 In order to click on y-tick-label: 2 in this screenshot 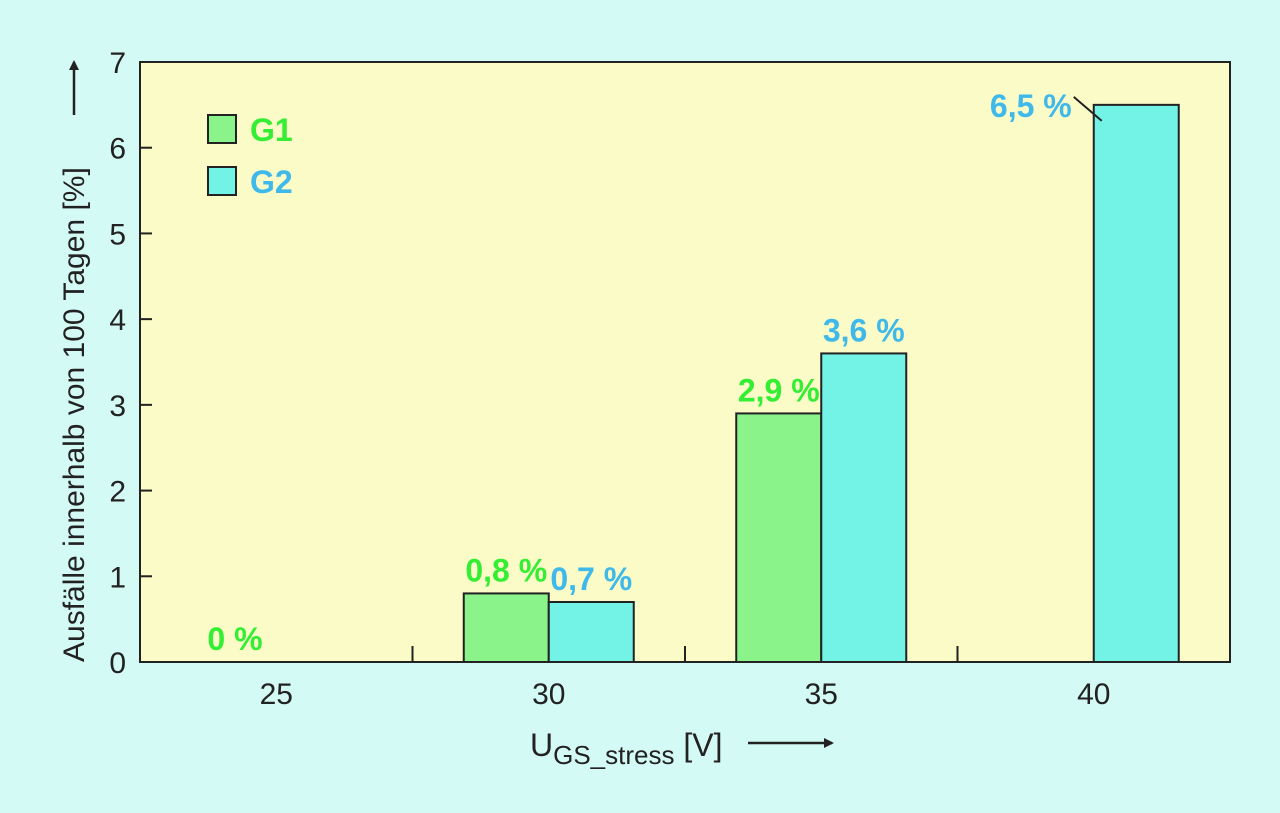, I will do `click(117, 492)`.